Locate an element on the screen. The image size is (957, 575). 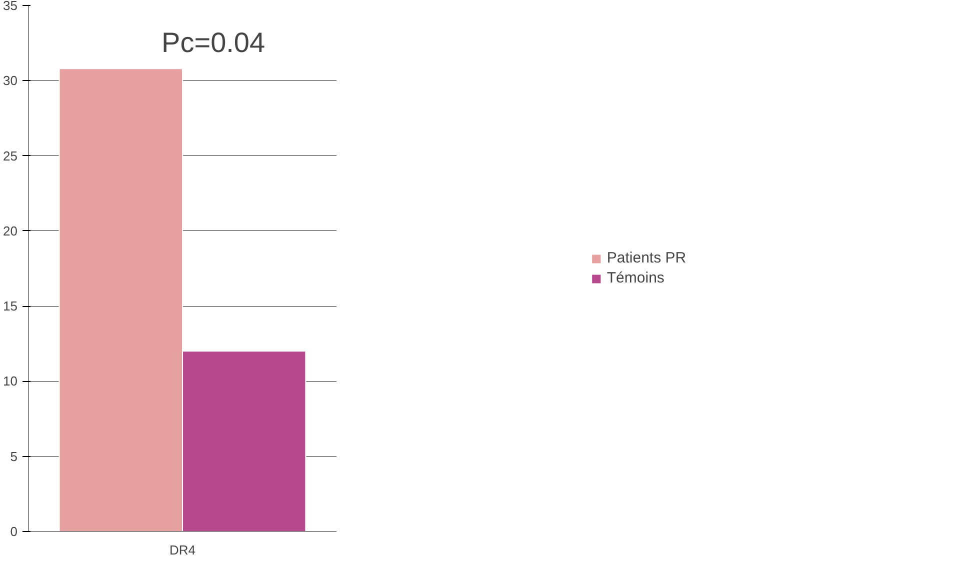
y-tick-label: 5 is located at coordinates (14, 456).